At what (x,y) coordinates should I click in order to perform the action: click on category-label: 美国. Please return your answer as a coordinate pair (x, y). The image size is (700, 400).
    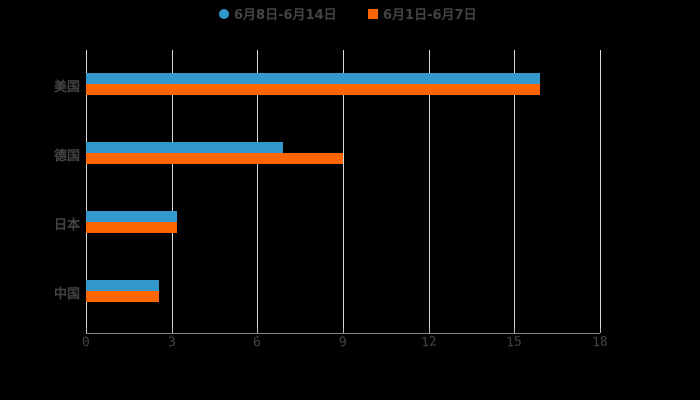
    Looking at the image, I should click on (66, 87).